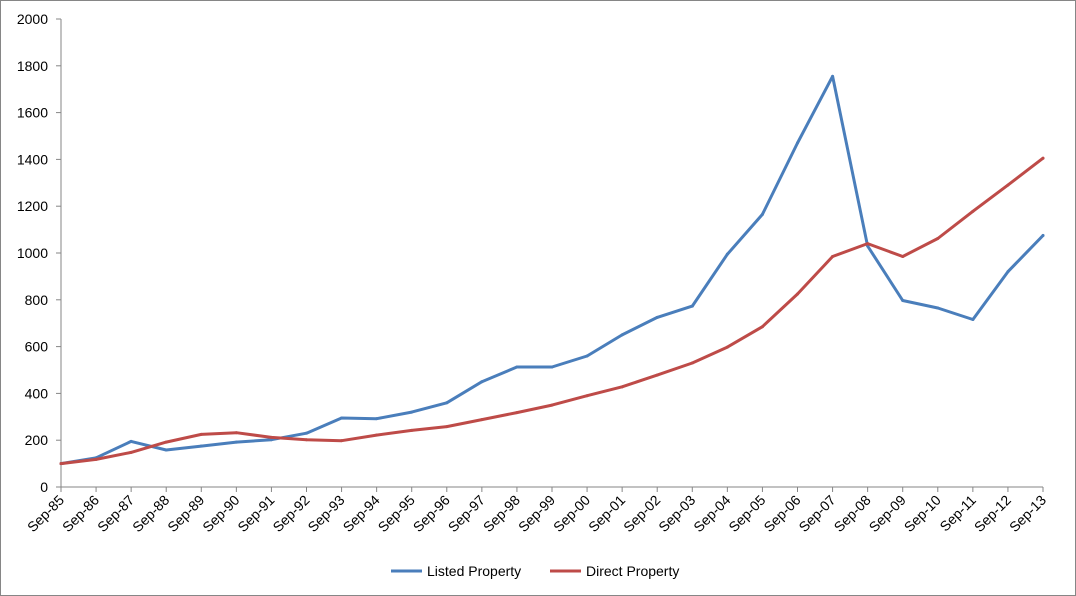 The height and width of the screenshot is (596, 1076). What do you see at coordinates (37, 300) in the screenshot?
I see `y-tick-label: 800` at bounding box center [37, 300].